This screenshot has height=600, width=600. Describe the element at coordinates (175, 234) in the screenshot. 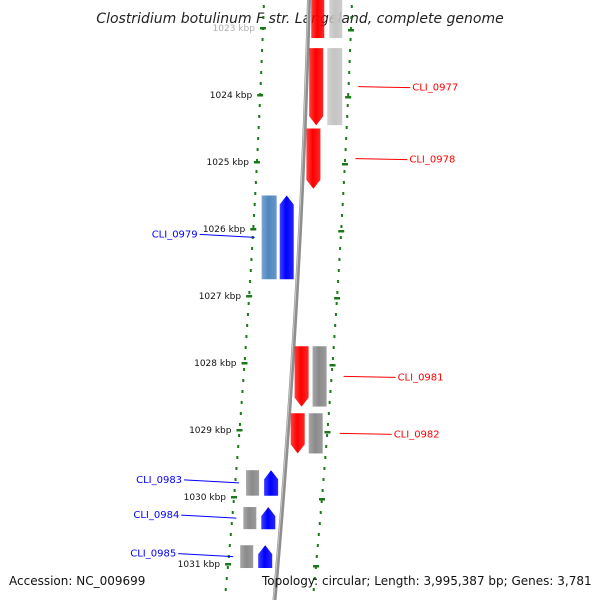

I see `gene-label: CLI_0979` at that location.